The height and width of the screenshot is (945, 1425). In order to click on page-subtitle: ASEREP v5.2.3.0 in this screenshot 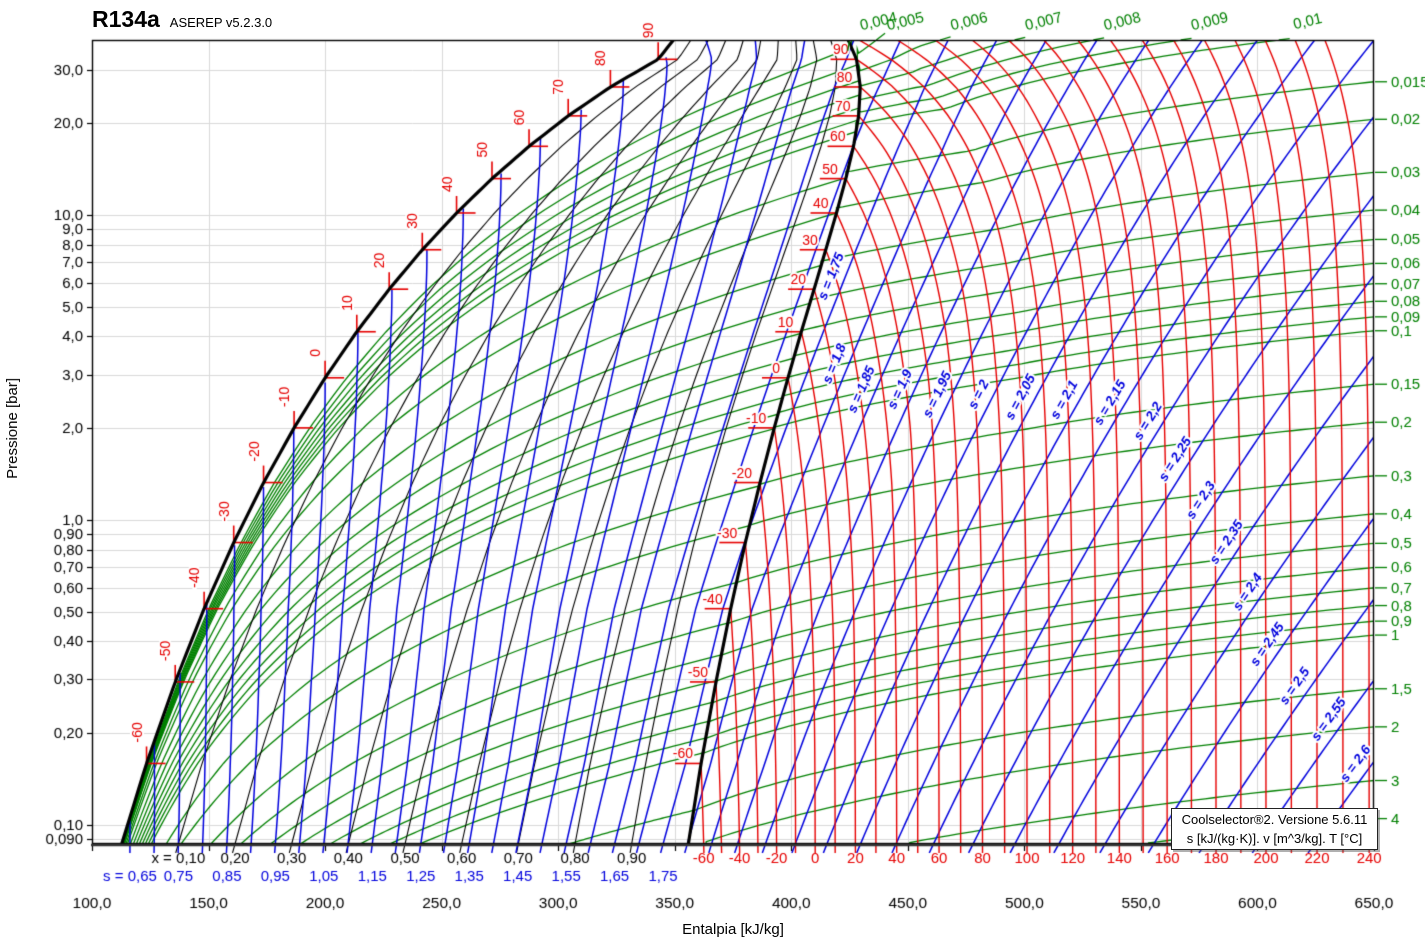, I will do `click(221, 22)`.